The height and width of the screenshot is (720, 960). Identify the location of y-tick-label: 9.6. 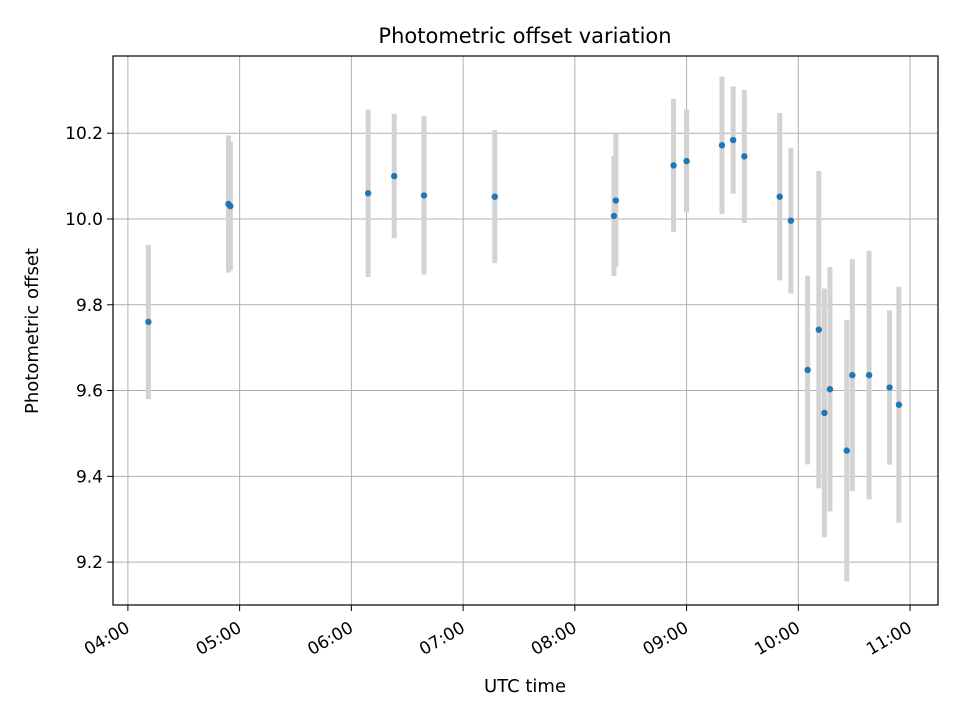
(89, 392).